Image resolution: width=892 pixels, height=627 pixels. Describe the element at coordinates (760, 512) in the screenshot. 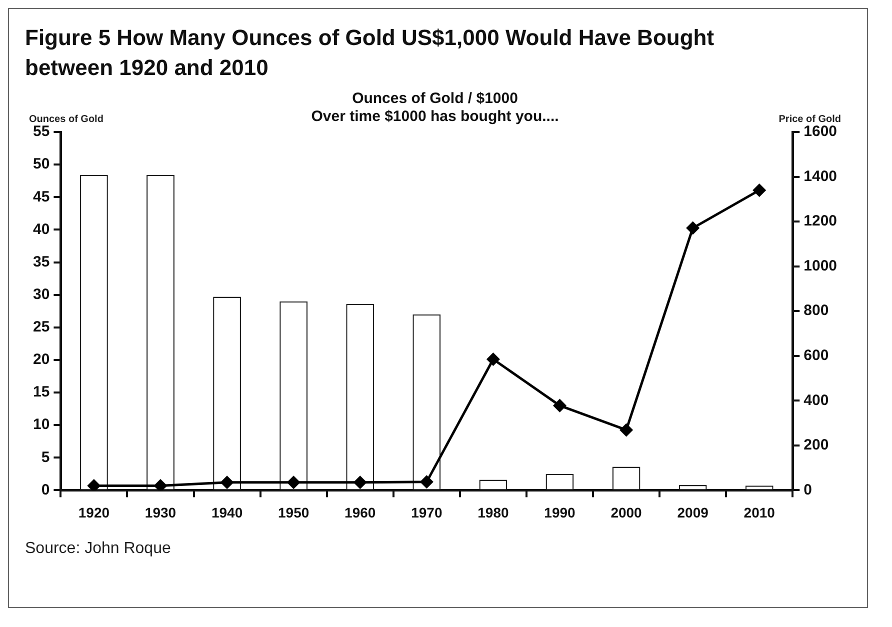

I see `x-tick-label: 2010` at that location.